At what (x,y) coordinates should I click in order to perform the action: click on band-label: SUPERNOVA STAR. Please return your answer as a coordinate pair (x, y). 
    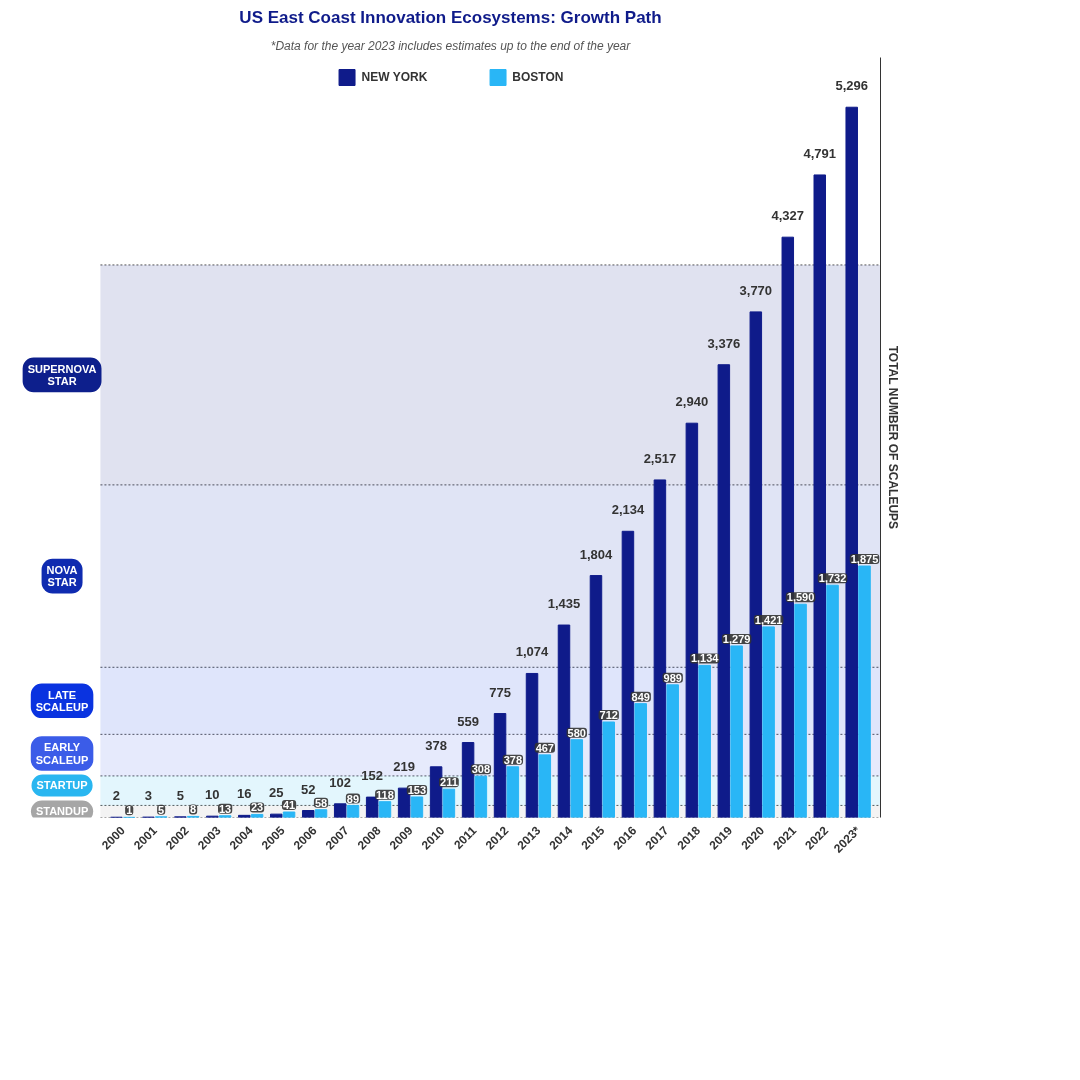
    Looking at the image, I should click on (62, 375).